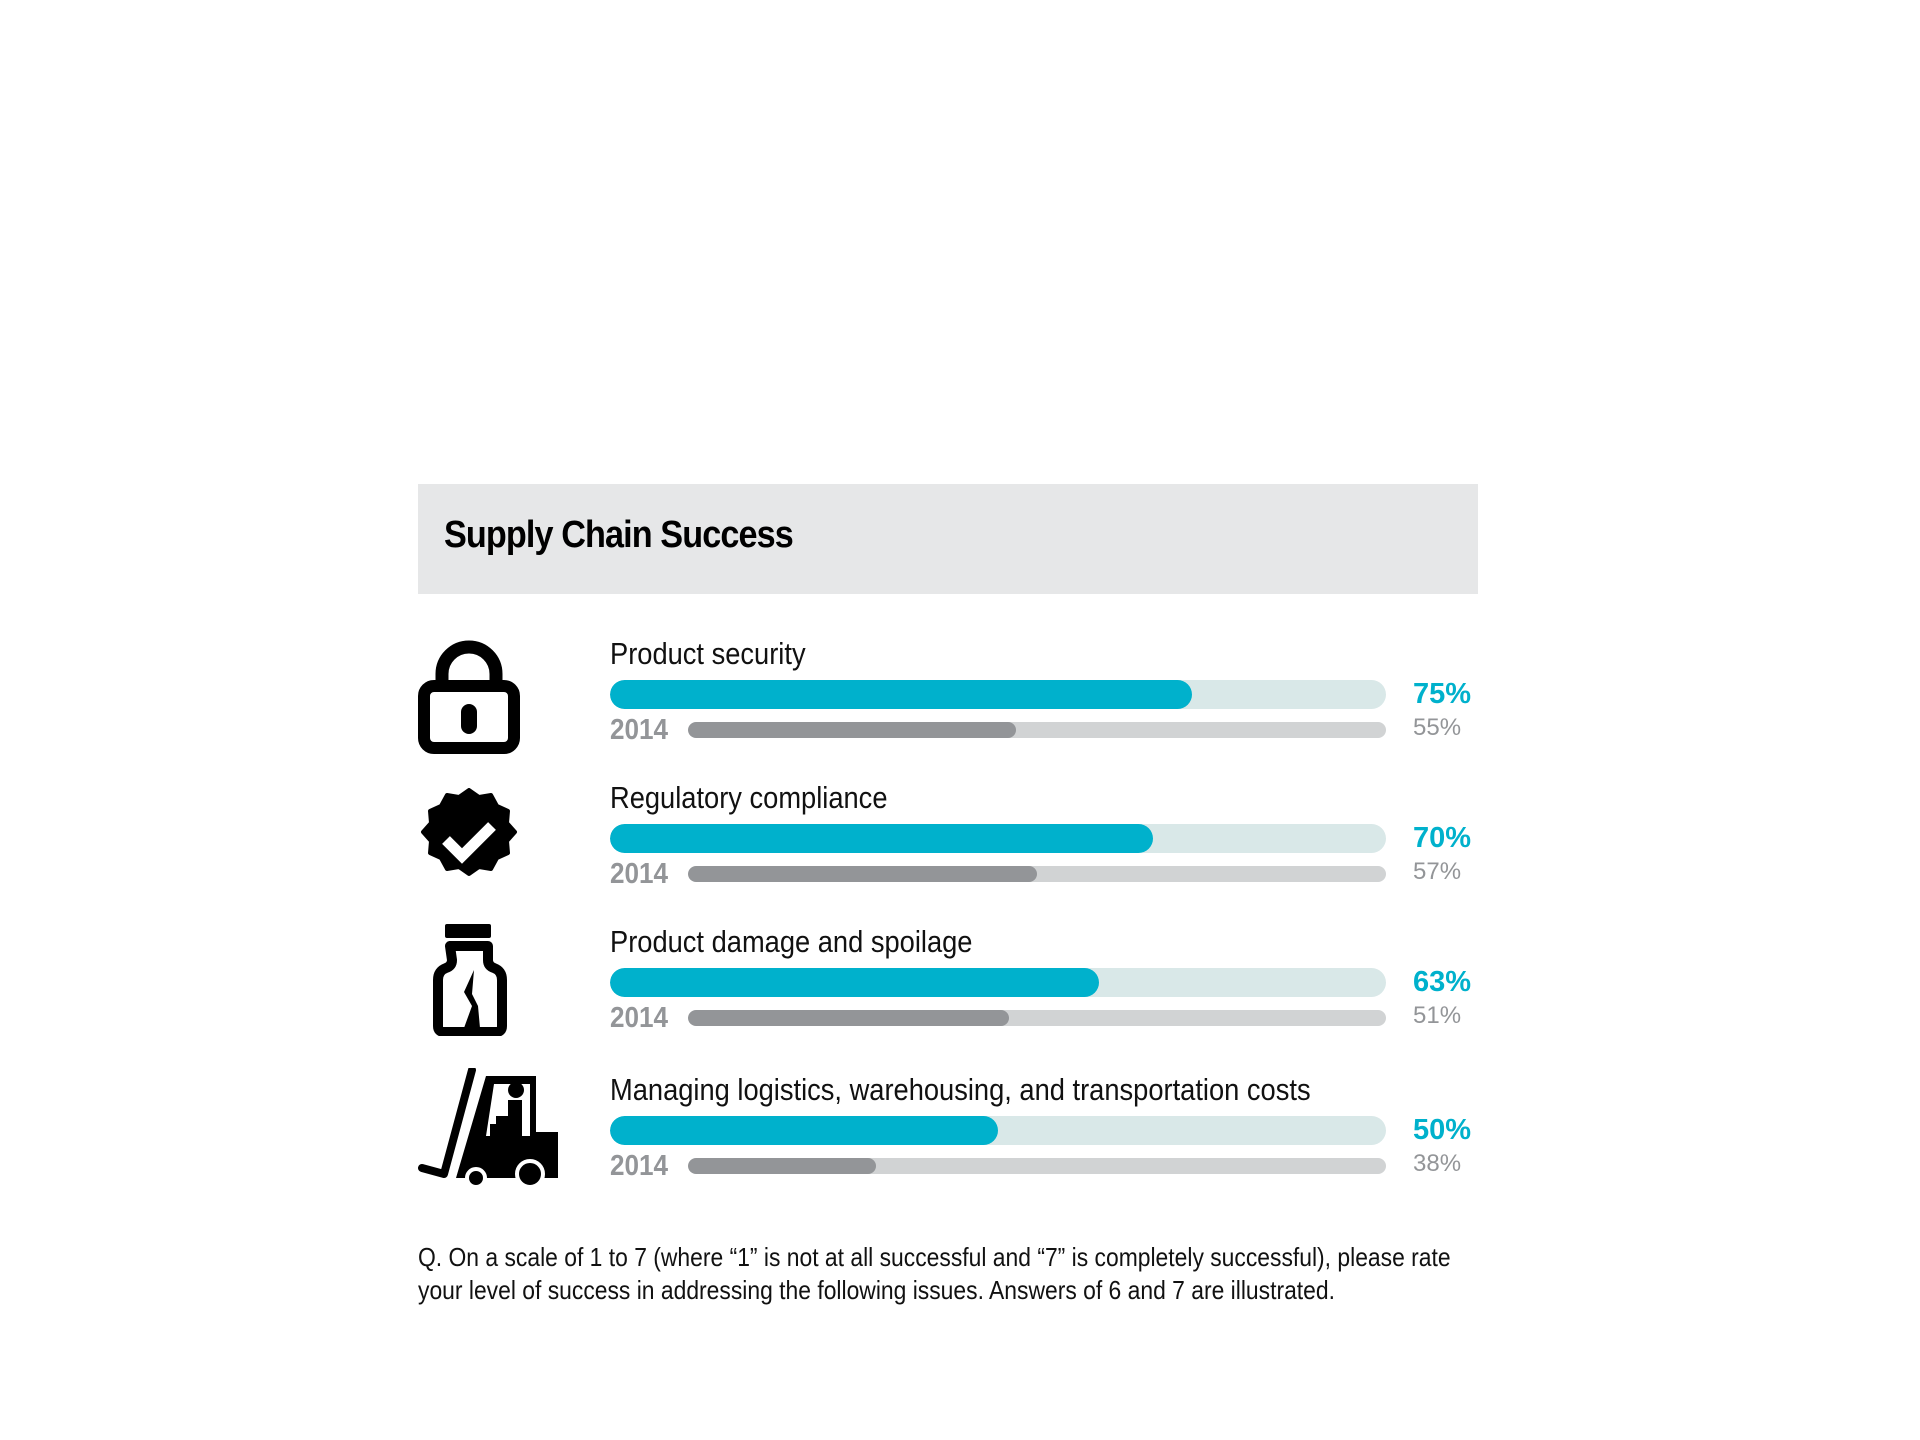  Describe the element at coordinates (1442, 838) in the screenshot. I see `current-value: 70%` at that location.